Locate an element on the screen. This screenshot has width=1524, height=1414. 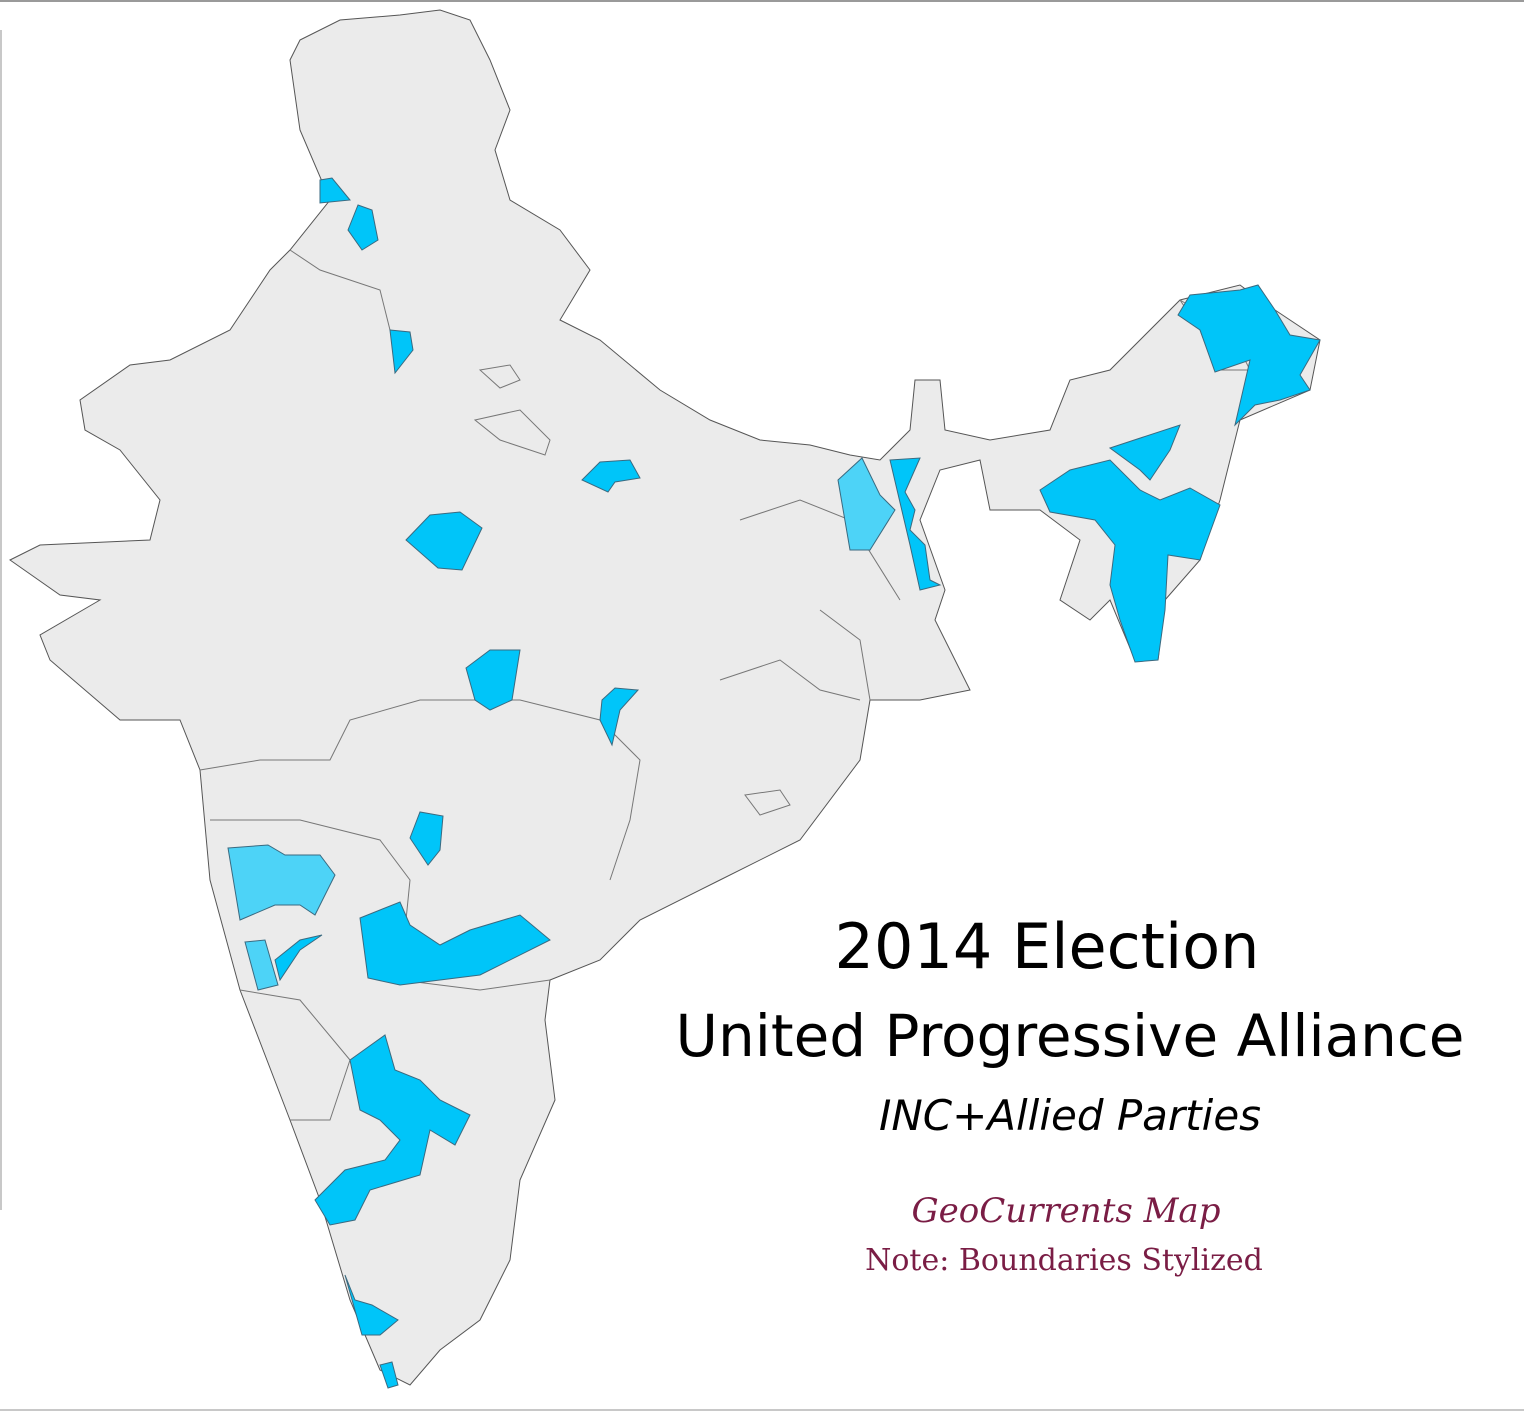
map-credit: GeoCurrents Map is located at coordinates (1066, 1211).